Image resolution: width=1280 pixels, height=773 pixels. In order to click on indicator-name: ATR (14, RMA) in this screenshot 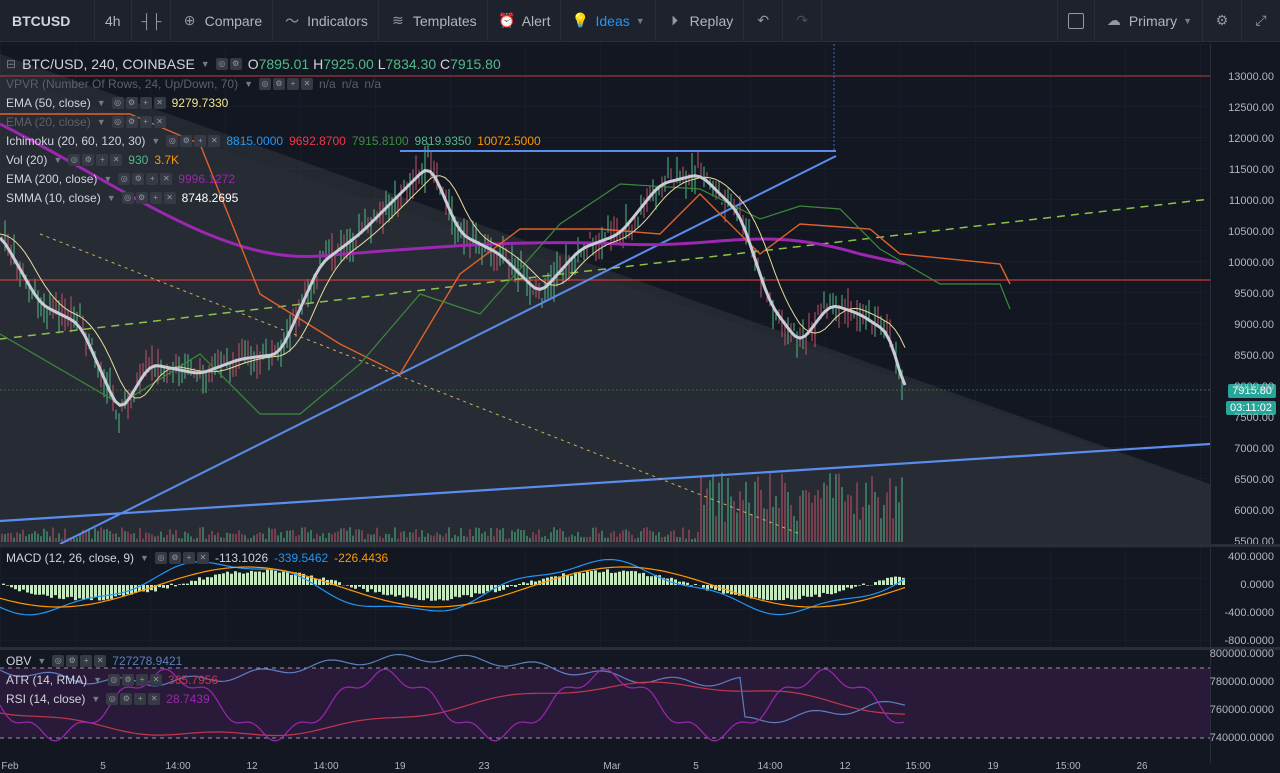, I will do `click(47, 680)`.